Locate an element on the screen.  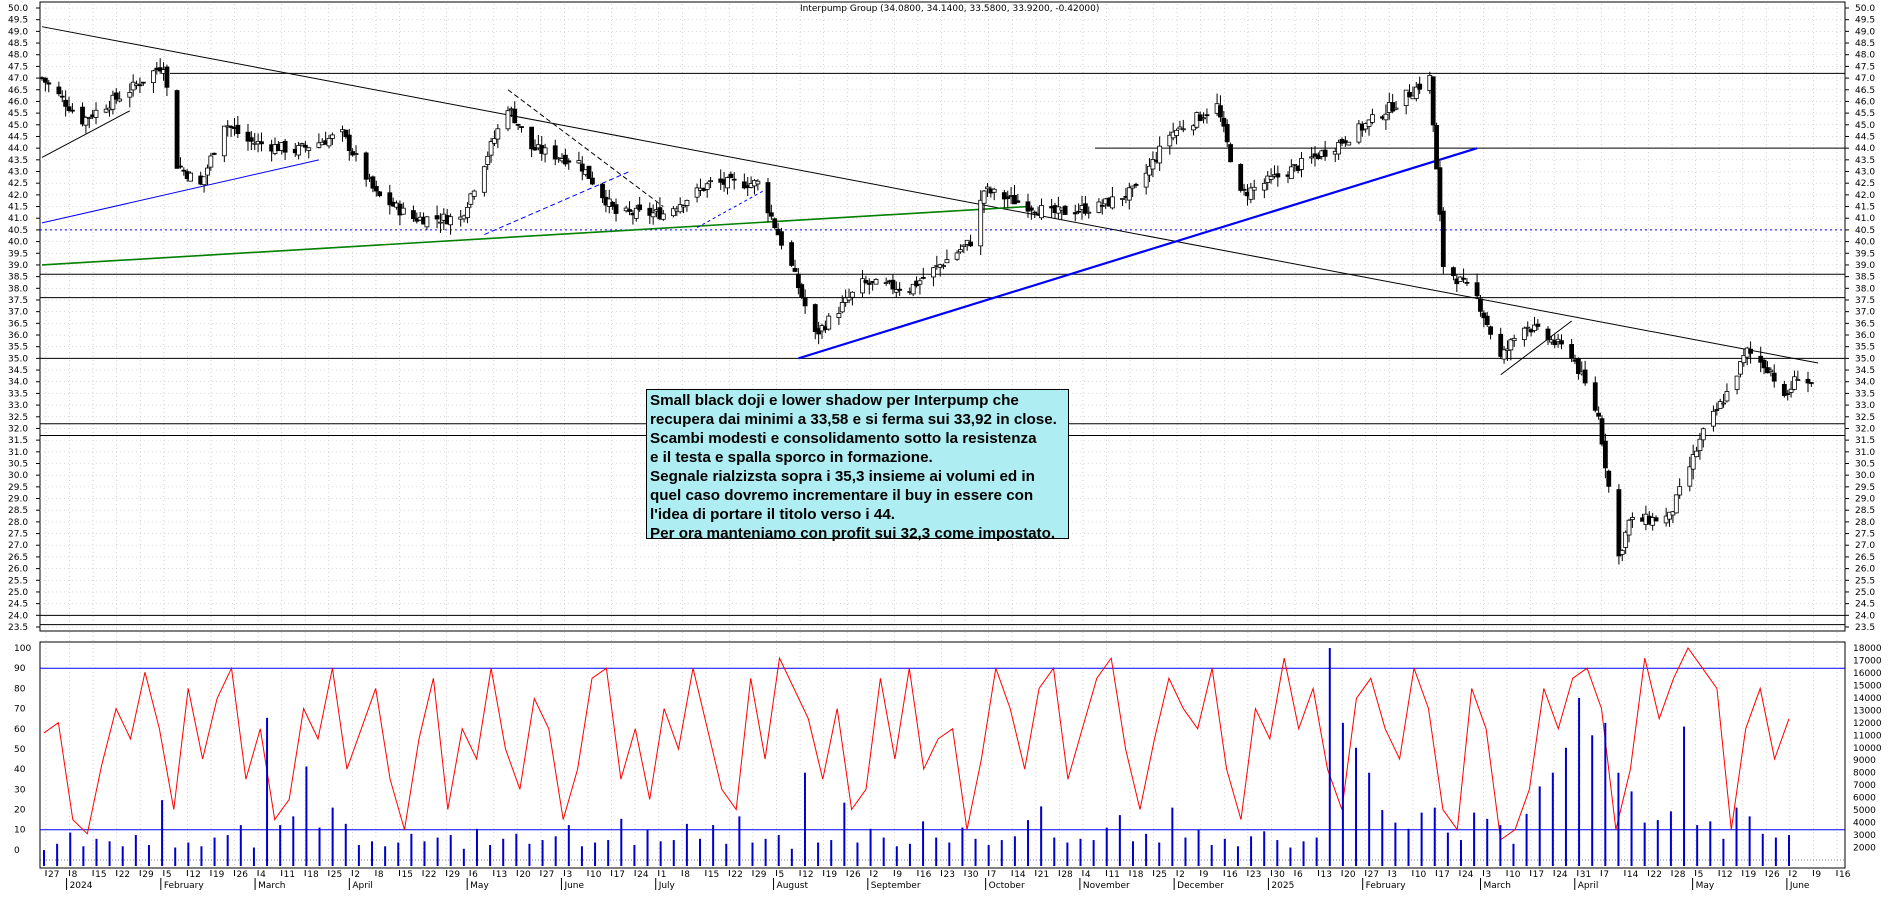
price-tick-left: 34.0 is located at coordinates (18, 383).